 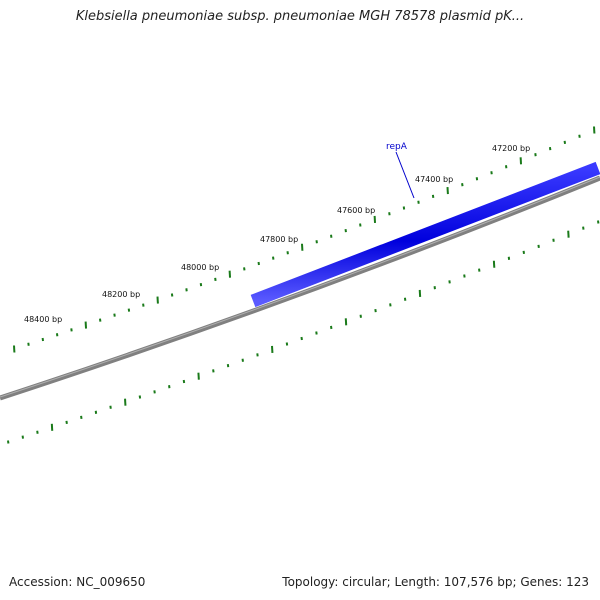 What do you see at coordinates (121, 294) in the screenshot?
I see `tick-label: 48200 bp` at bounding box center [121, 294].